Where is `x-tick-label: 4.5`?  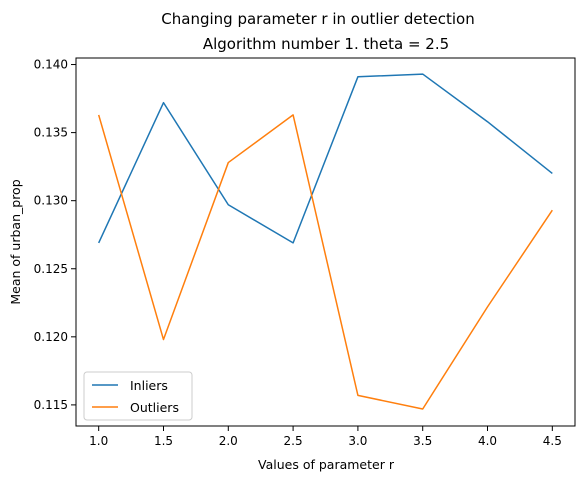
x-tick-label: 4.5 is located at coordinates (552, 441).